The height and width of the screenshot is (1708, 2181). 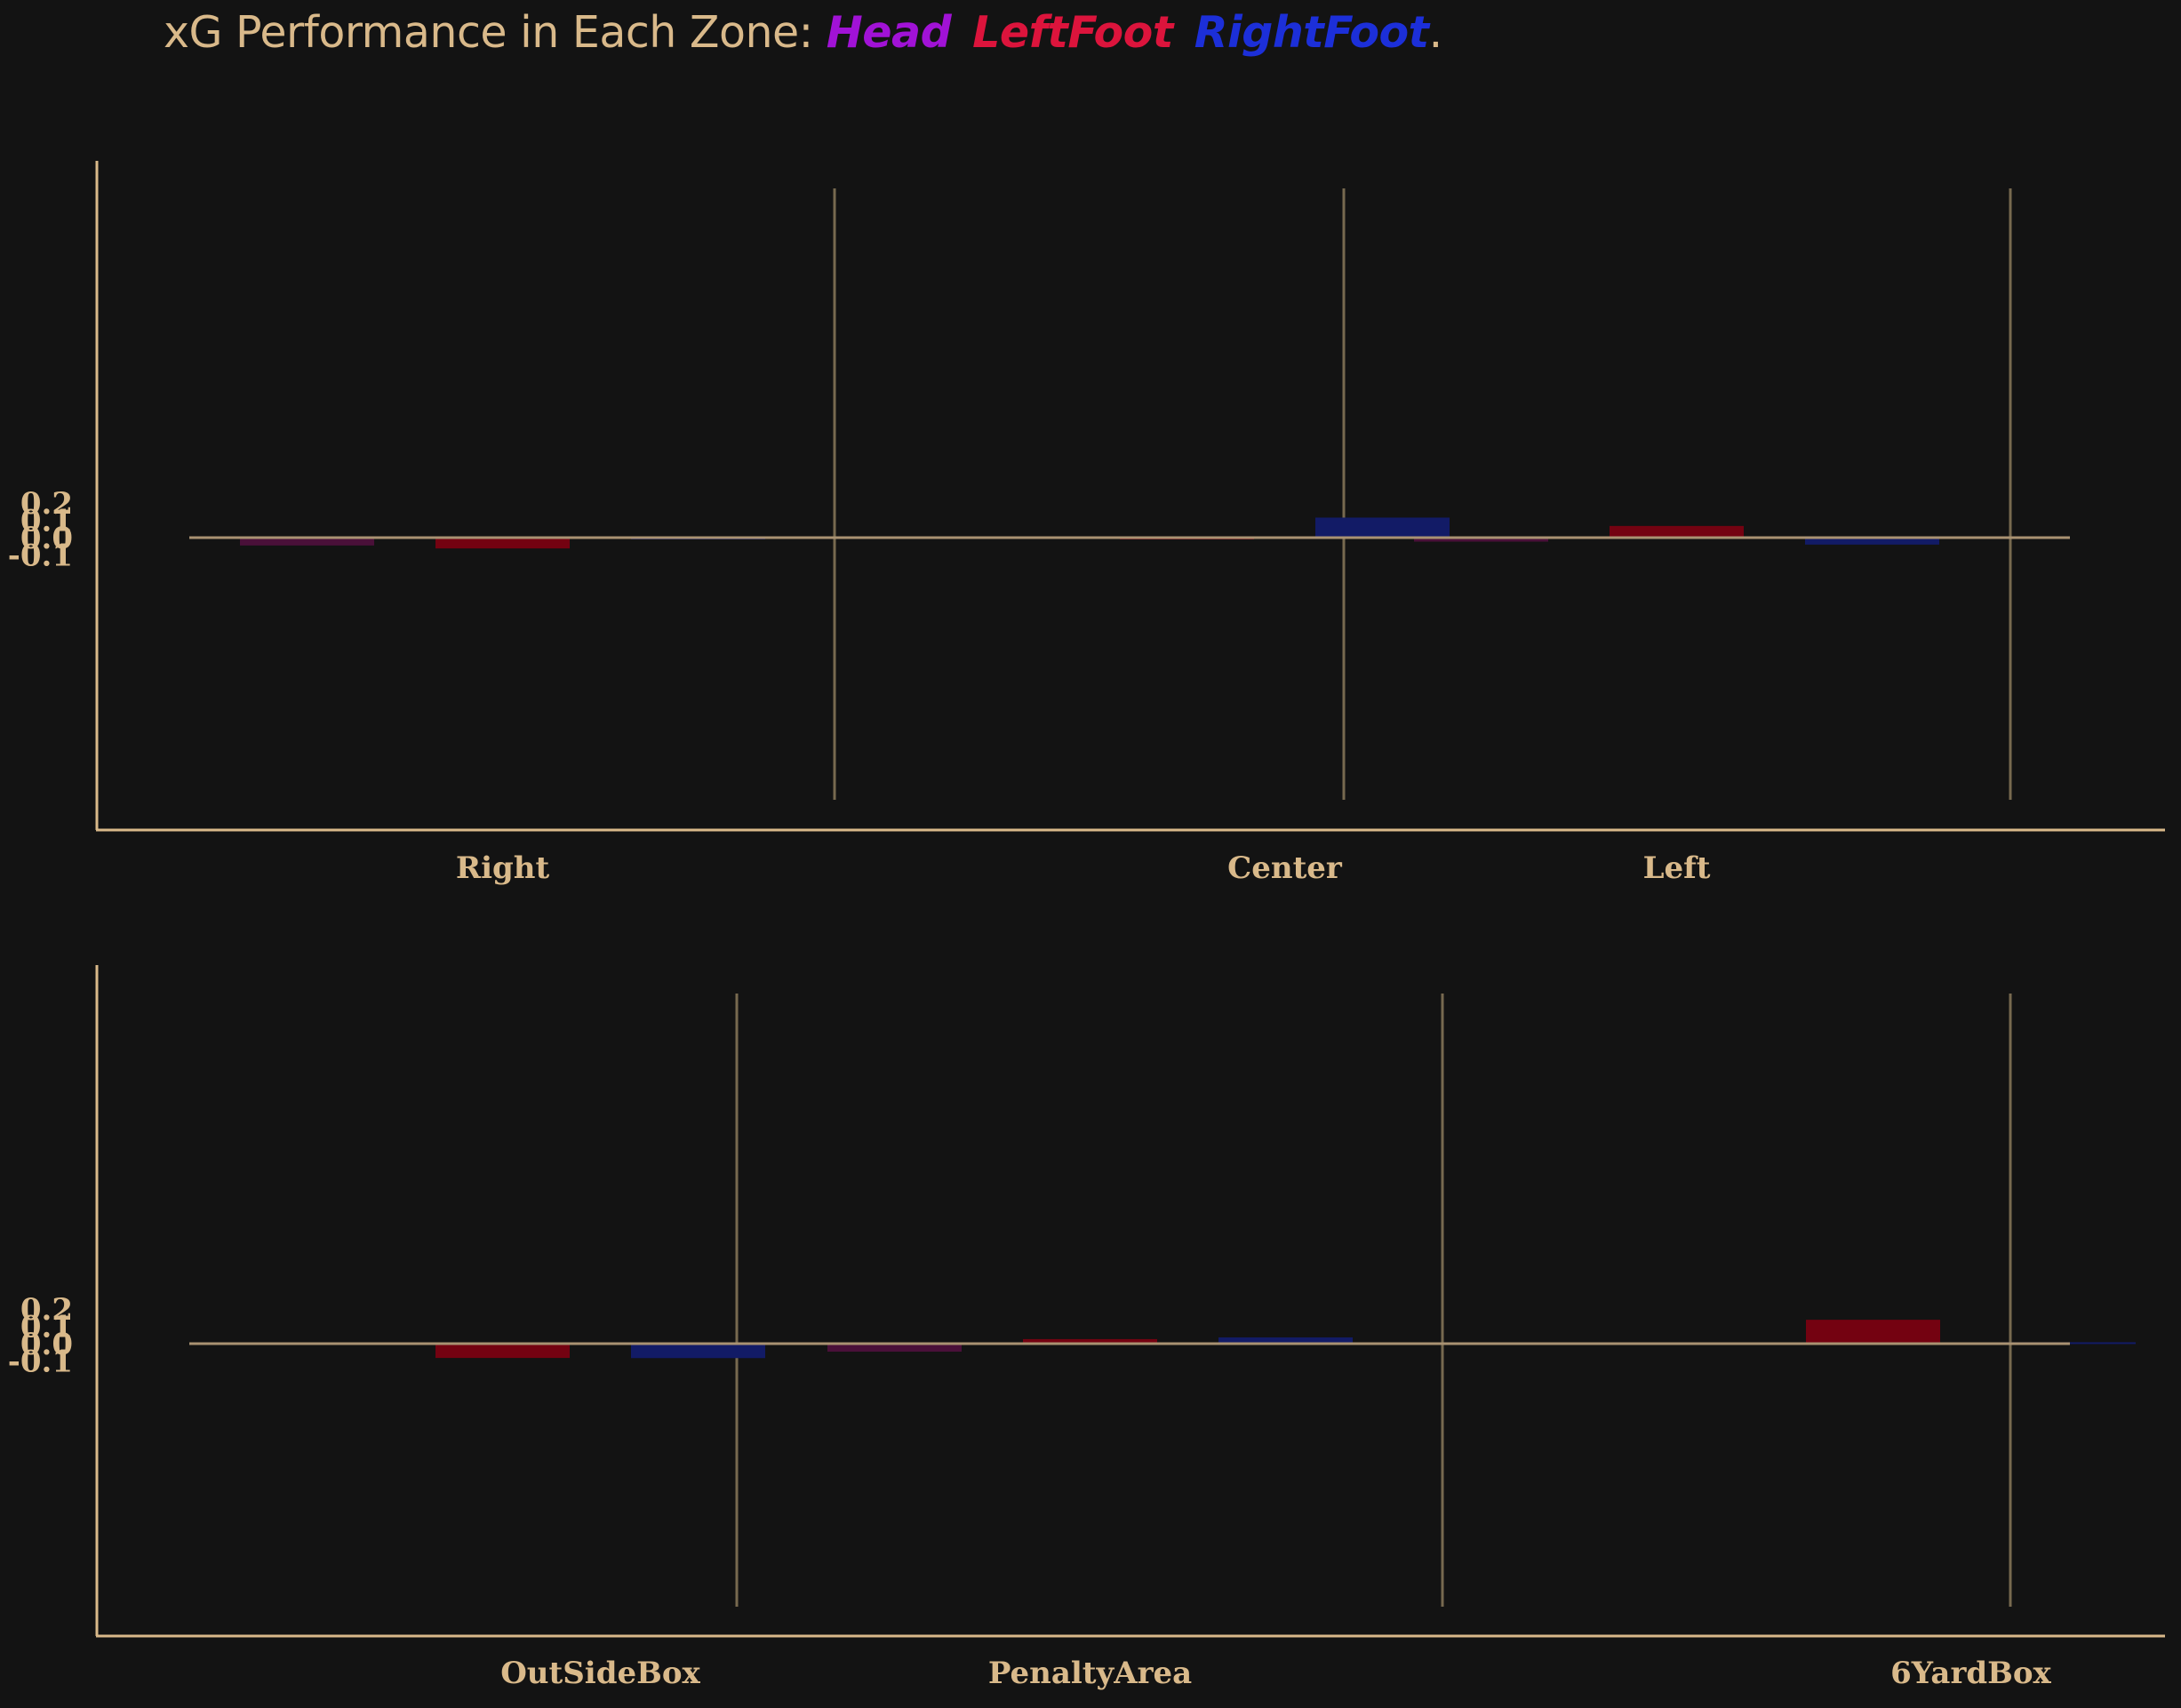 What do you see at coordinates (1090, 1673) in the screenshot?
I see `category-label-penaltyarea: PenaltyArea` at bounding box center [1090, 1673].